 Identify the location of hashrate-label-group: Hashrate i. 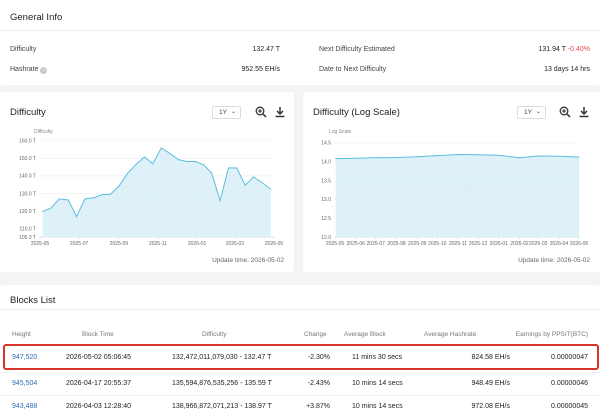
(29, 70).